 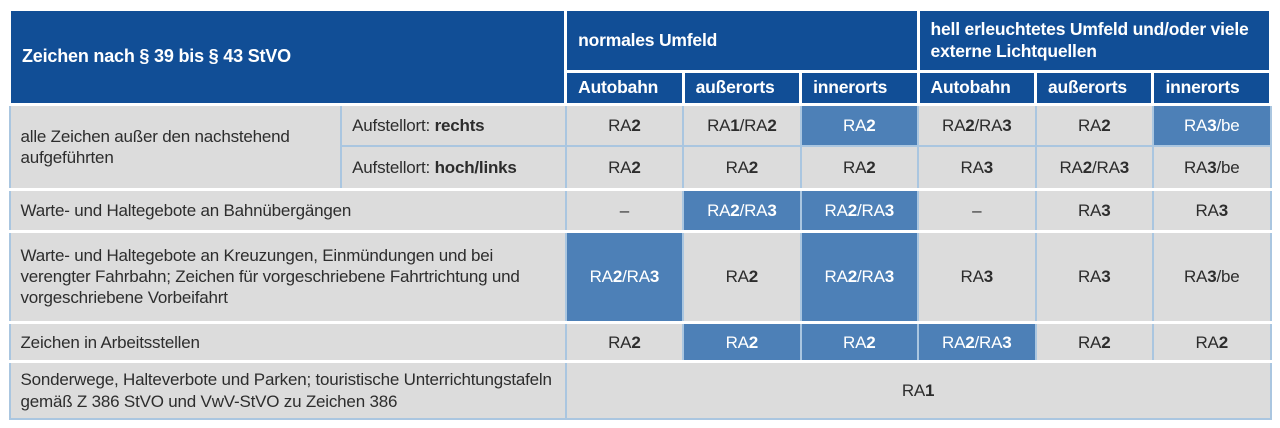 I want to click on value-cell: RA1, so click(x=918, y=390).